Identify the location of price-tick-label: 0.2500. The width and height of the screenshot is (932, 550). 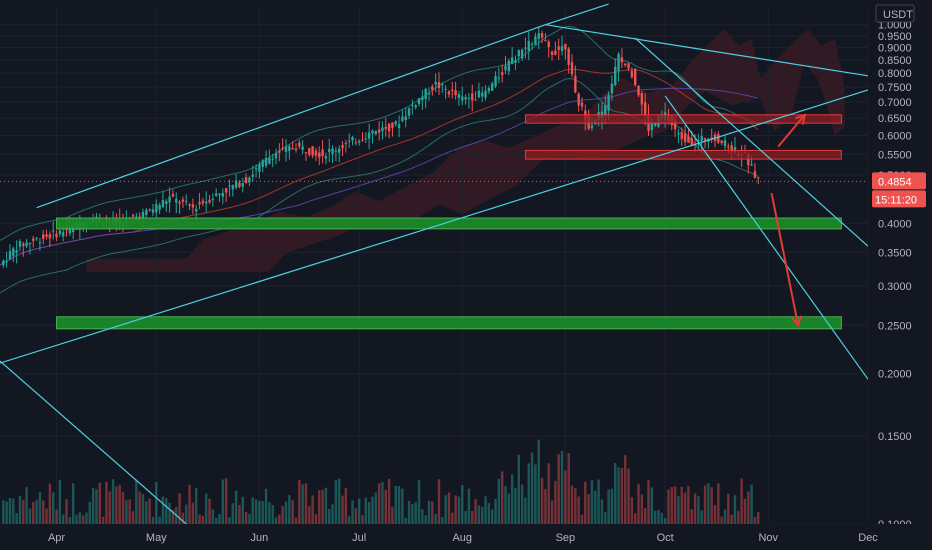
(895, 326).